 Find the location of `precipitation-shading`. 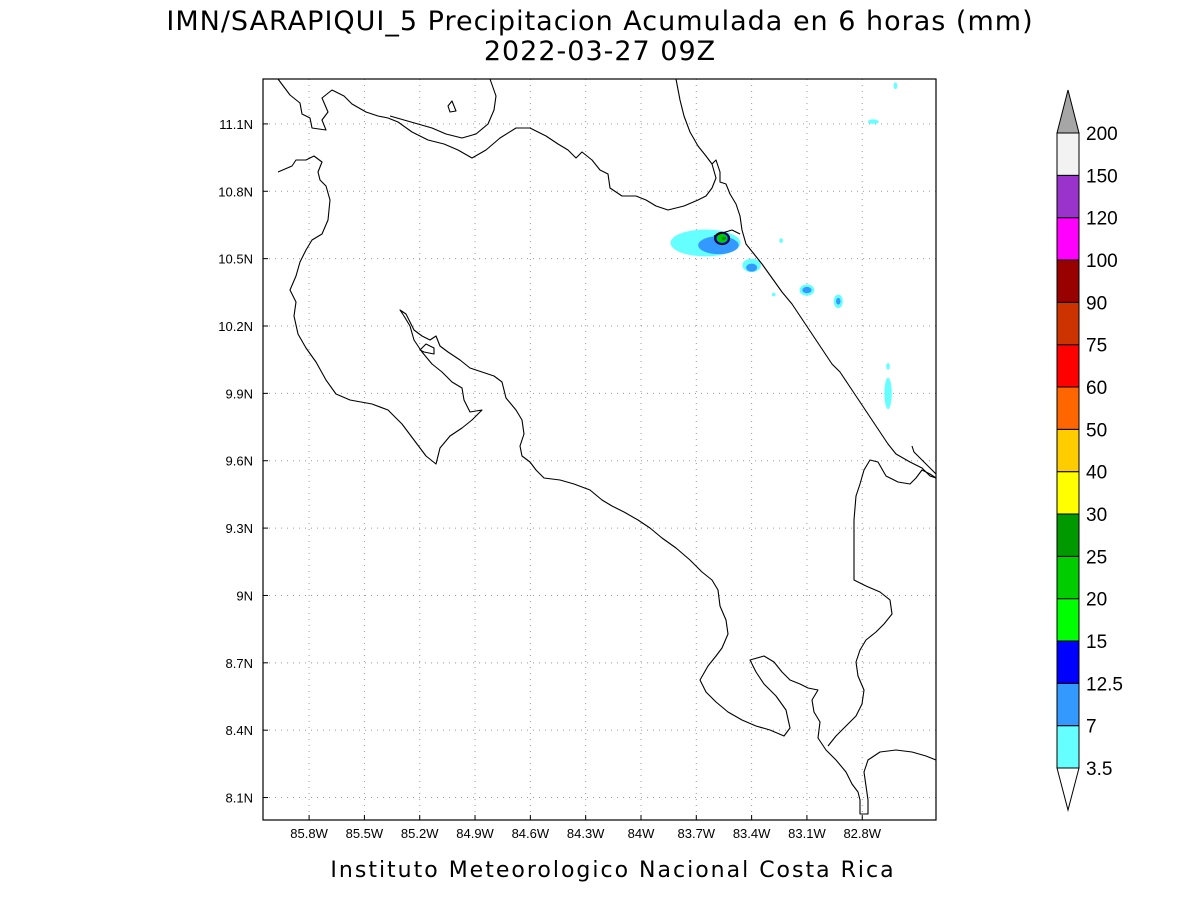

precipitation-shading is located at coordinates (784, 246).